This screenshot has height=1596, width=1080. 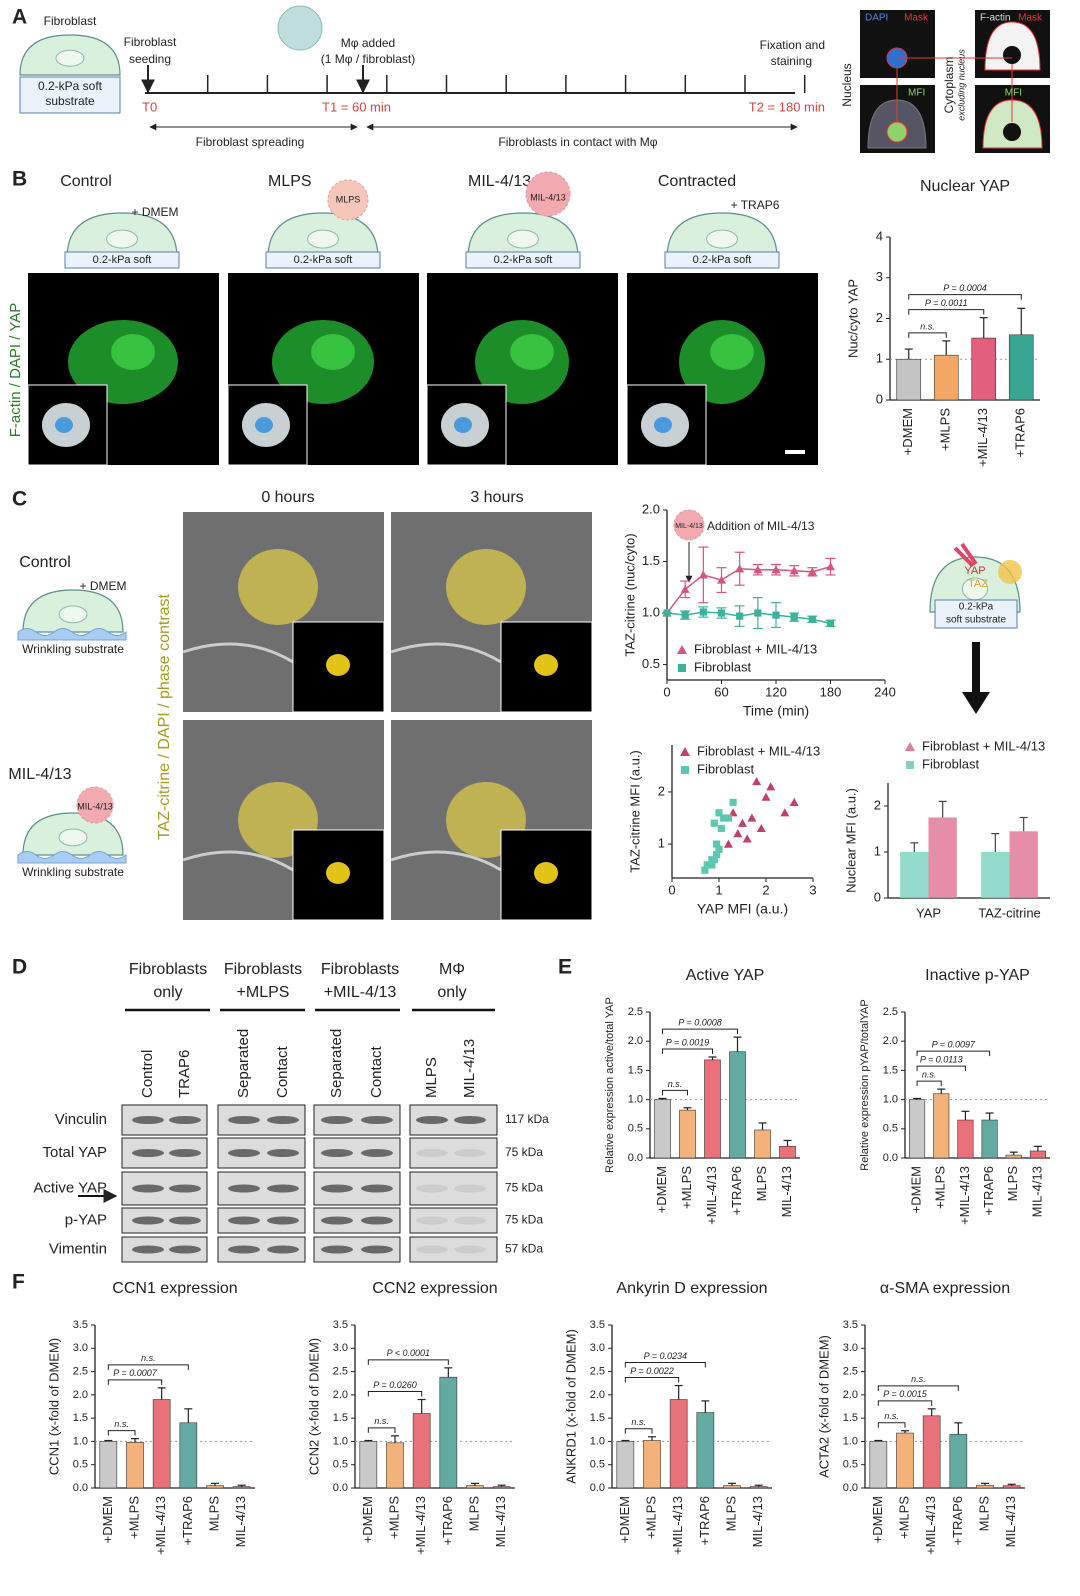 I want to click on panel-label: A, so click(x=19, y=17).